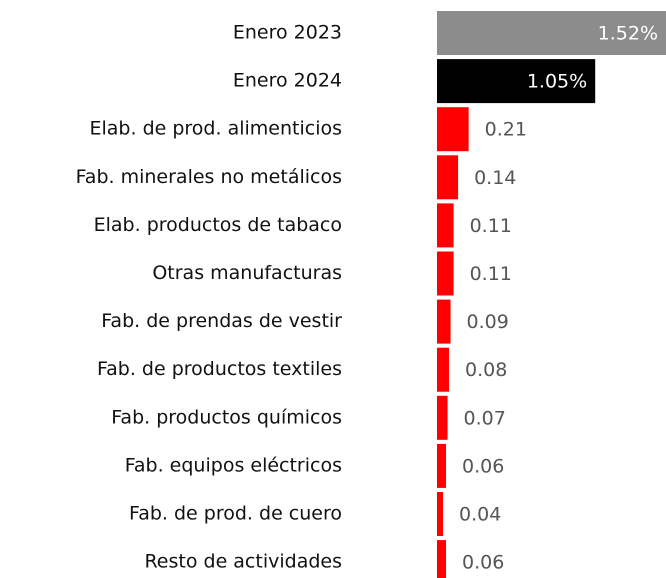 This screenshot has height=578, width=666. Describe the element at coordinates (235, 514) in the screenshot. I see `category-label: Fab. de prod. de cuero` at that location.